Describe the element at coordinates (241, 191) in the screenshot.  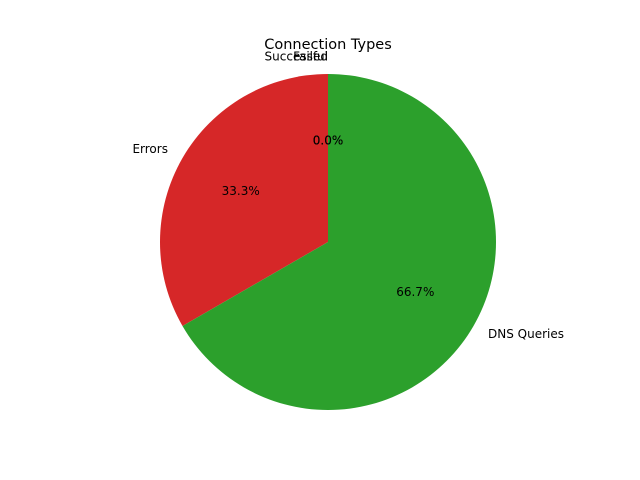
I see `percent-label-errors: 33.3%` at that location.